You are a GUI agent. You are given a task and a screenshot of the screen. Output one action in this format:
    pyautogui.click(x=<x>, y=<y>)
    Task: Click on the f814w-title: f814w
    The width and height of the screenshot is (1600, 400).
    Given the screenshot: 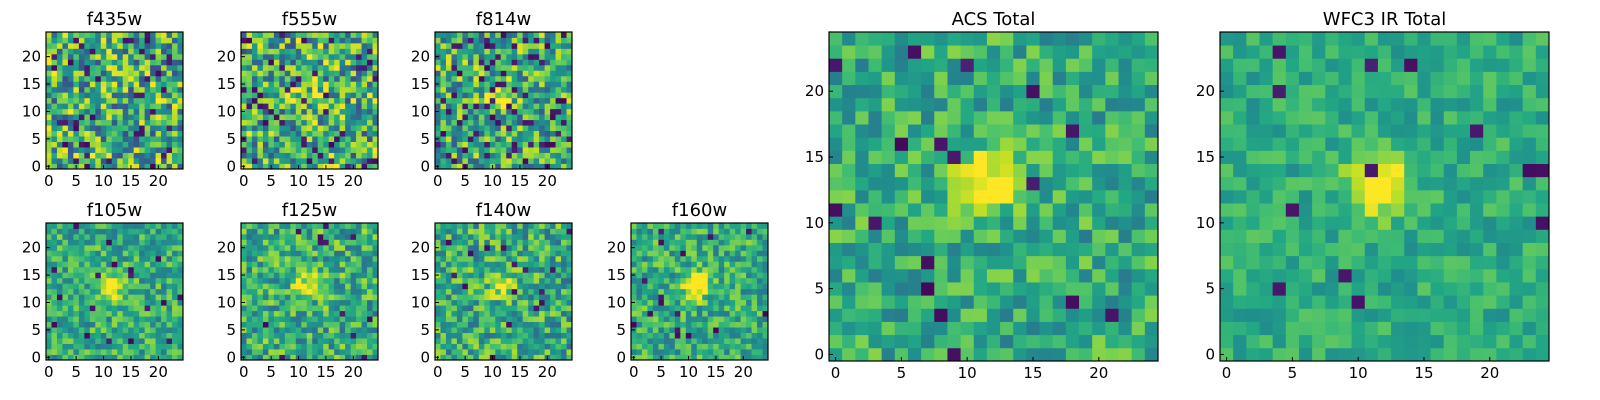 What is the action you would take?
    pyautogui.click(x=503, y=19)
    